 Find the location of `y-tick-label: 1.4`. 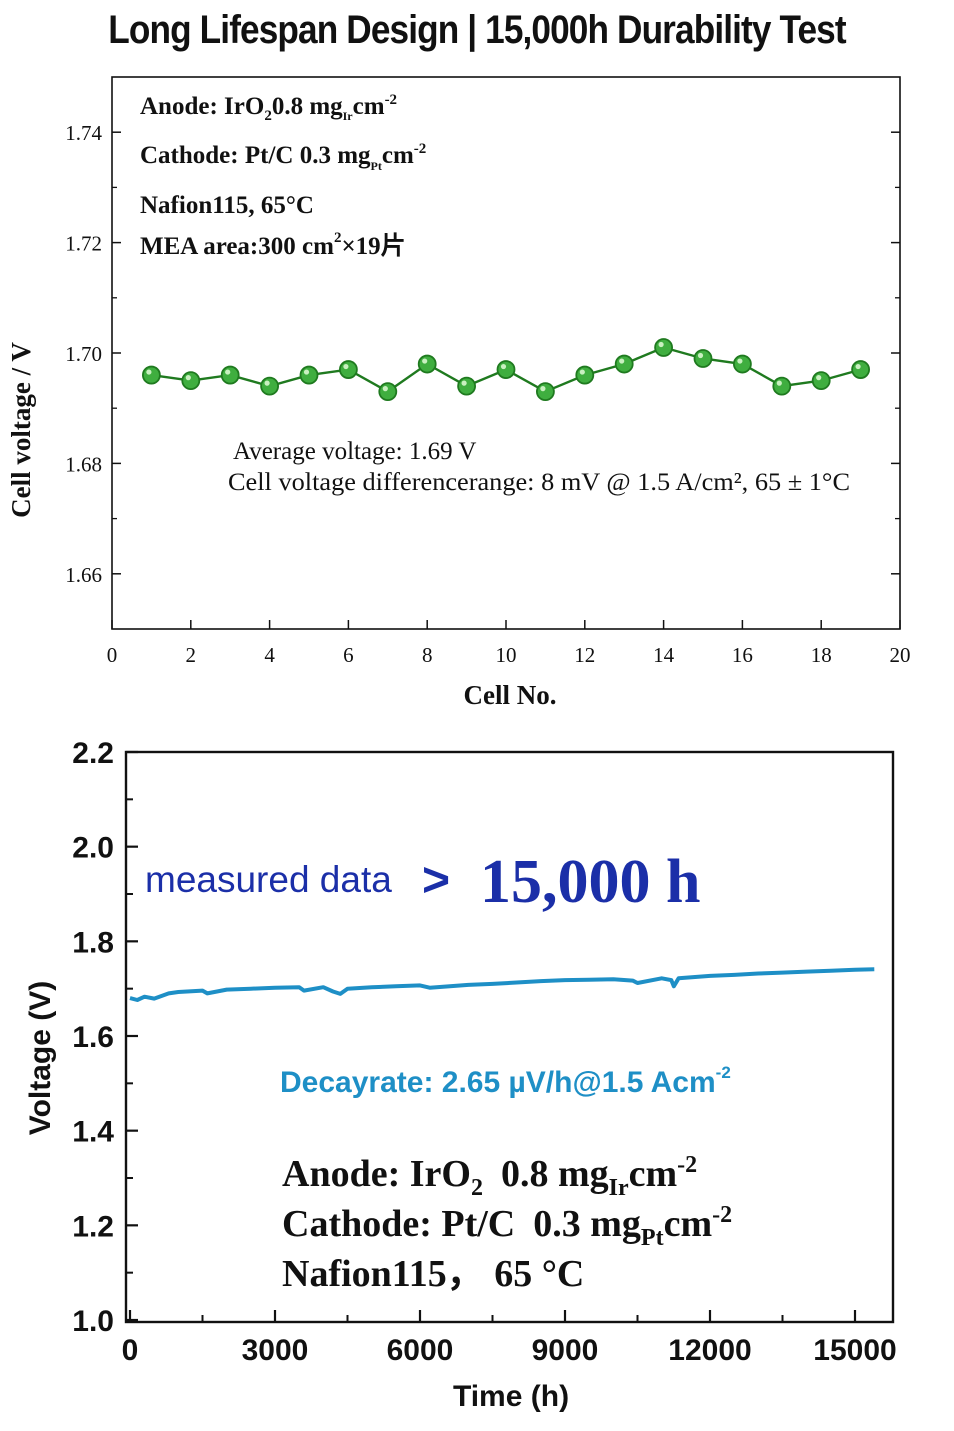

y-tick-label: 1.4 is located at coordinates (93, 1132).